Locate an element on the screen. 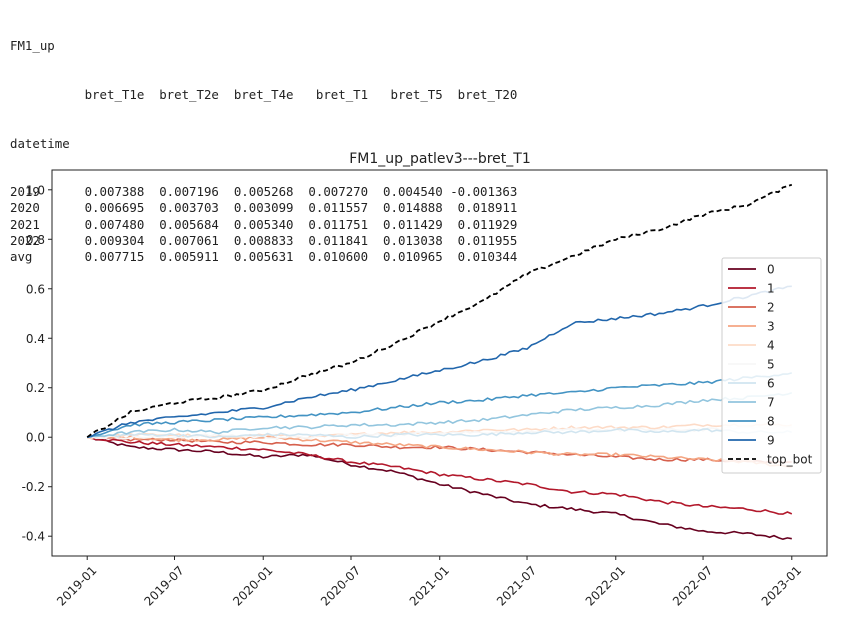  table-cell: 0.007061 is located at coordinates (189, 240).